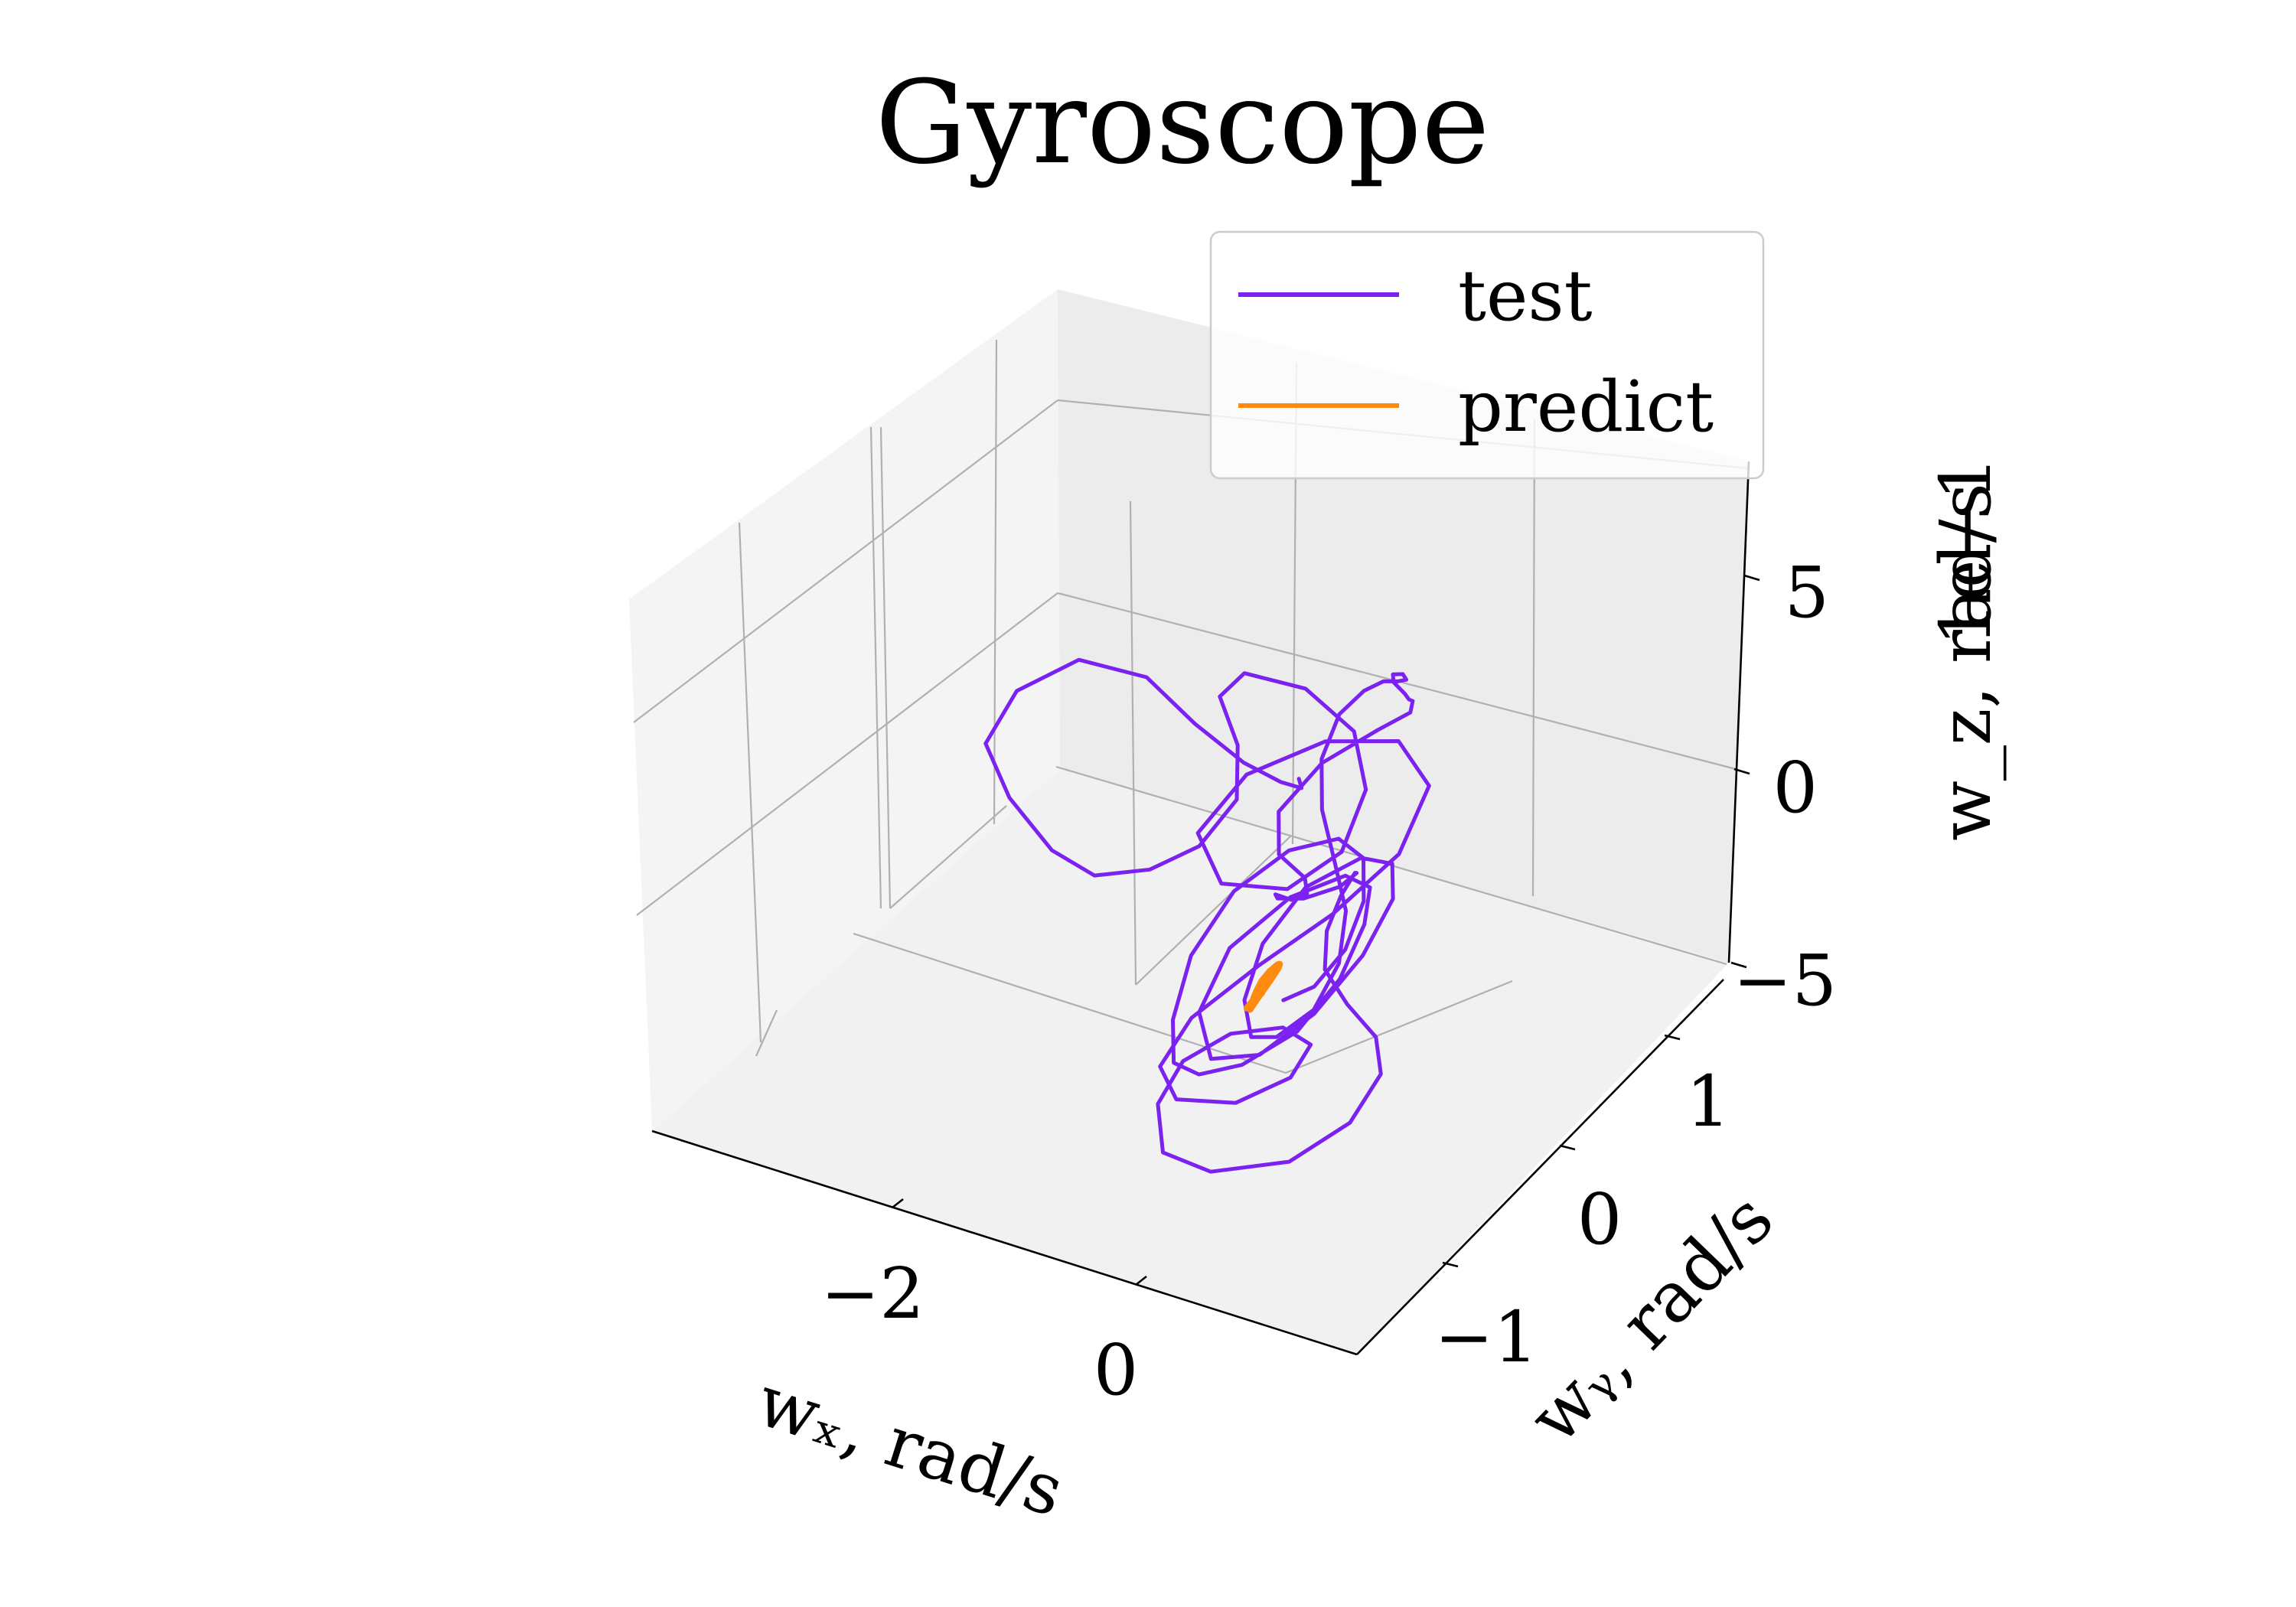 This screenshot has width=2296, height=1607. I want to click on z-tick-label: 0, so click(1795, 788).